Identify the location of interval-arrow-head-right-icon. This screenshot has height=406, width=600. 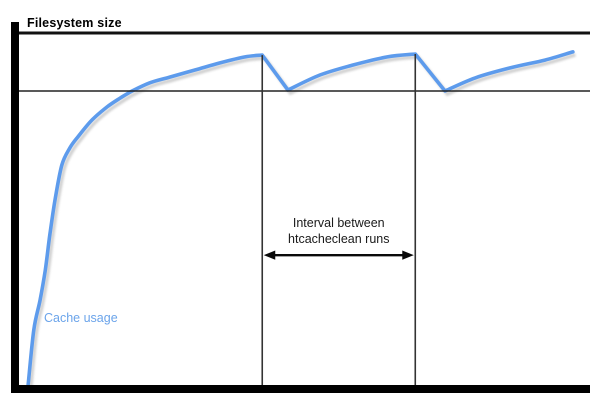
(408, 255).